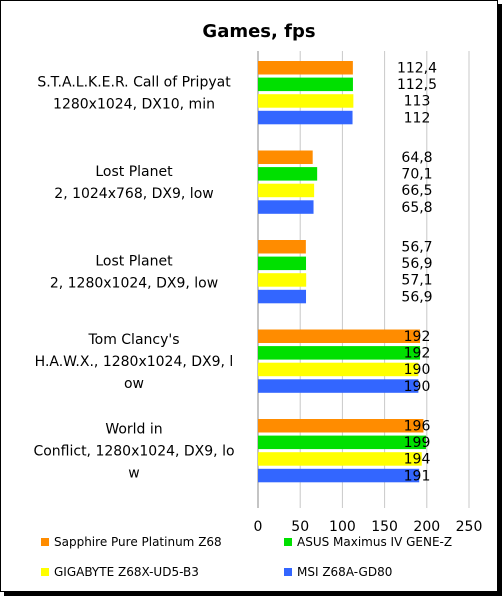 Image resolution: width=502 pixels, height=596 pixels. Describe the element at coordinates (300, 527) in the screenshot. I see `x-tick-label: 50` at that location.